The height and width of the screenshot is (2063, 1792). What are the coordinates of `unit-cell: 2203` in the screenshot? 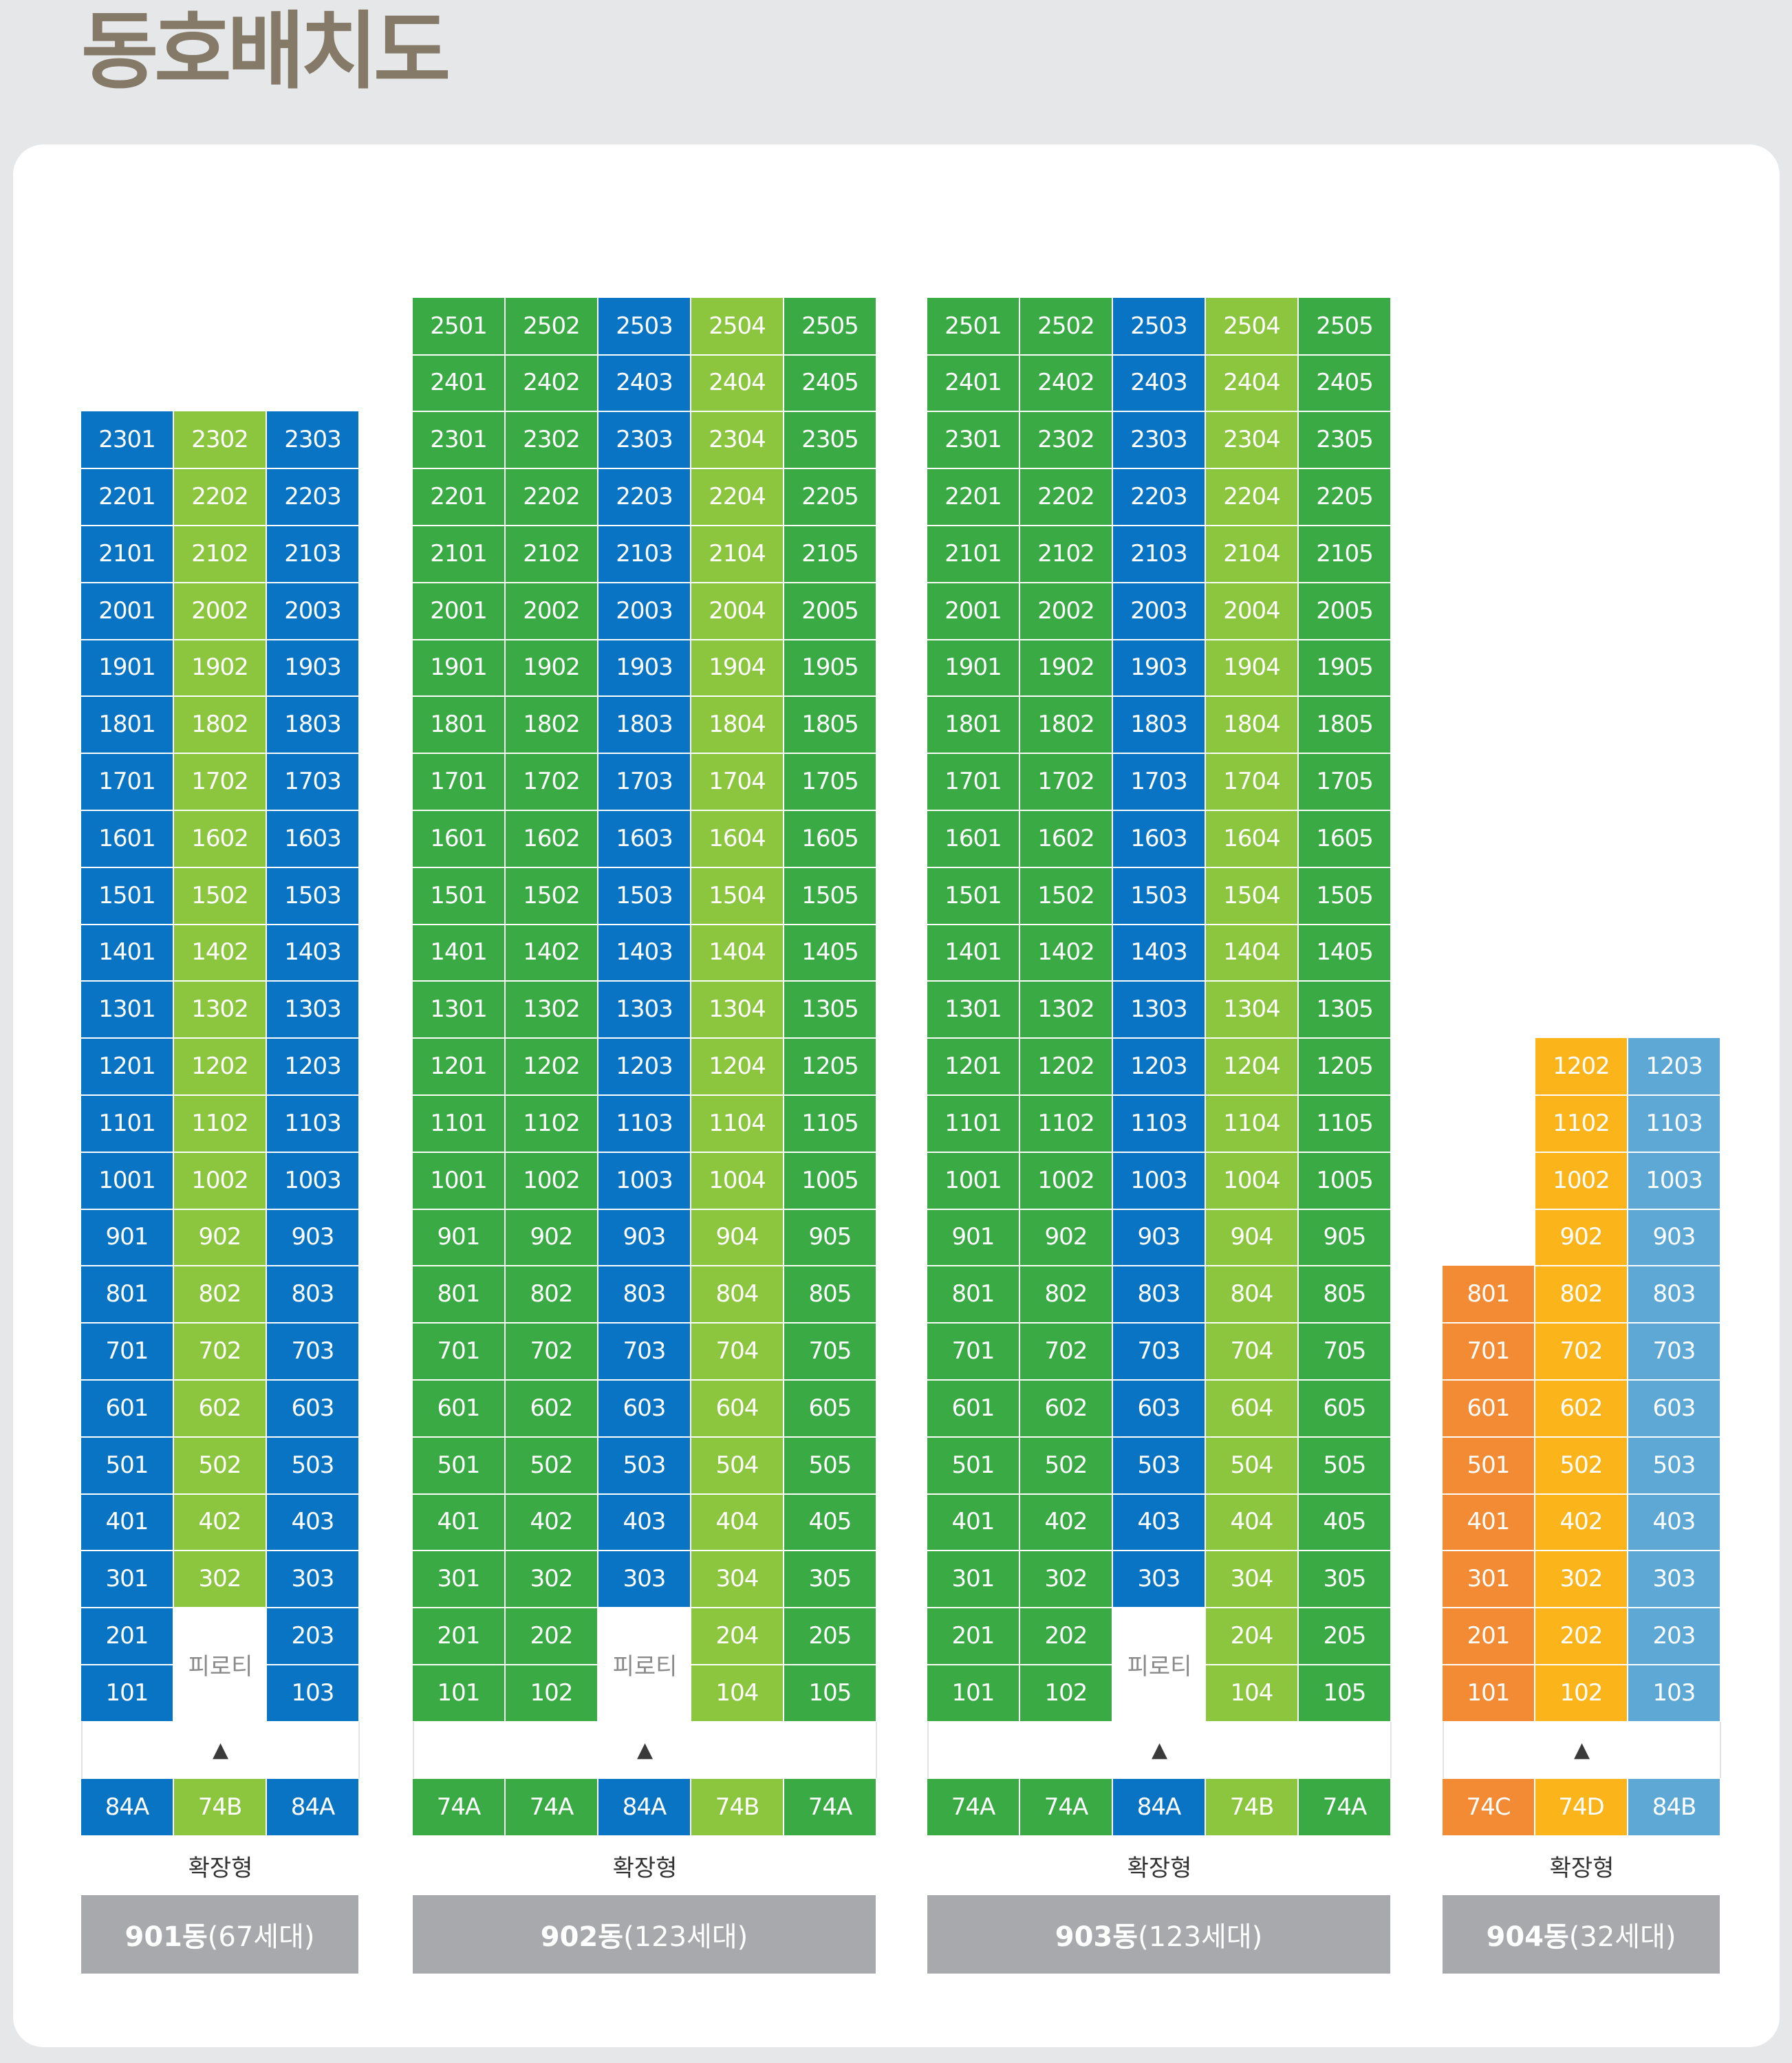 It's located at (645, 497).